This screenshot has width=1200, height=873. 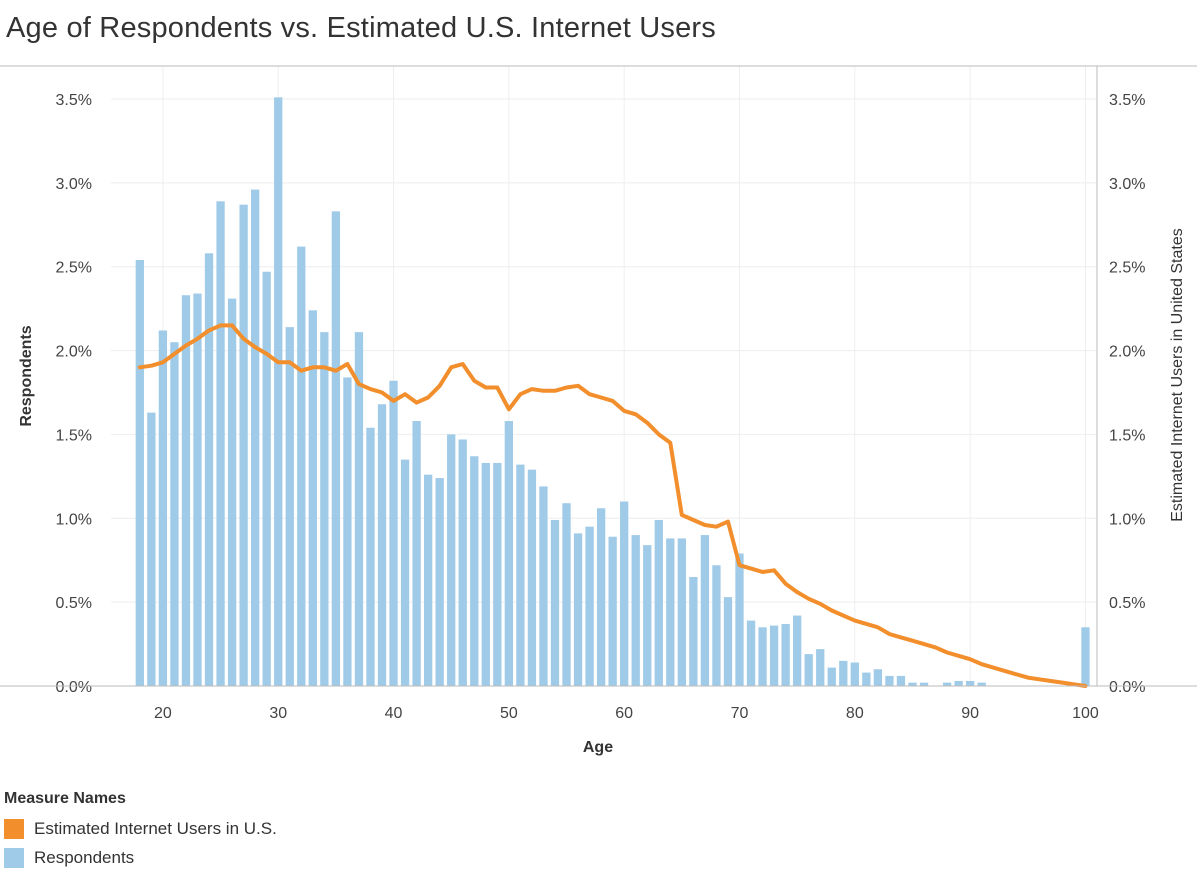 What do you see at coordinates (855, 713) in the screenshot?
I see `x-tick-label: 80` at bounding box center [855, 713].